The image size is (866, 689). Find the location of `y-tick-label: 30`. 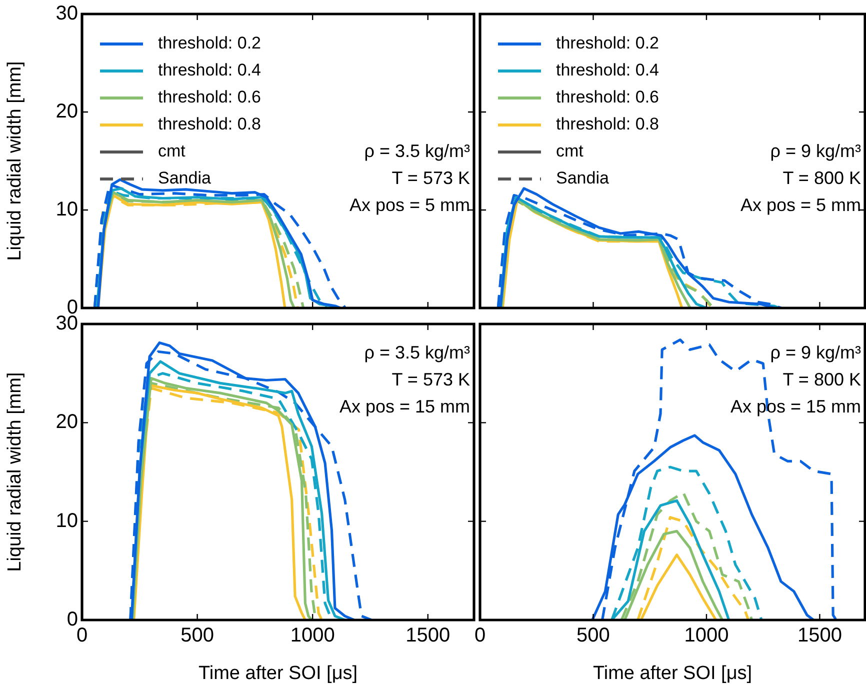

y-tick-label: 30 is located at coordinates (67, 13).